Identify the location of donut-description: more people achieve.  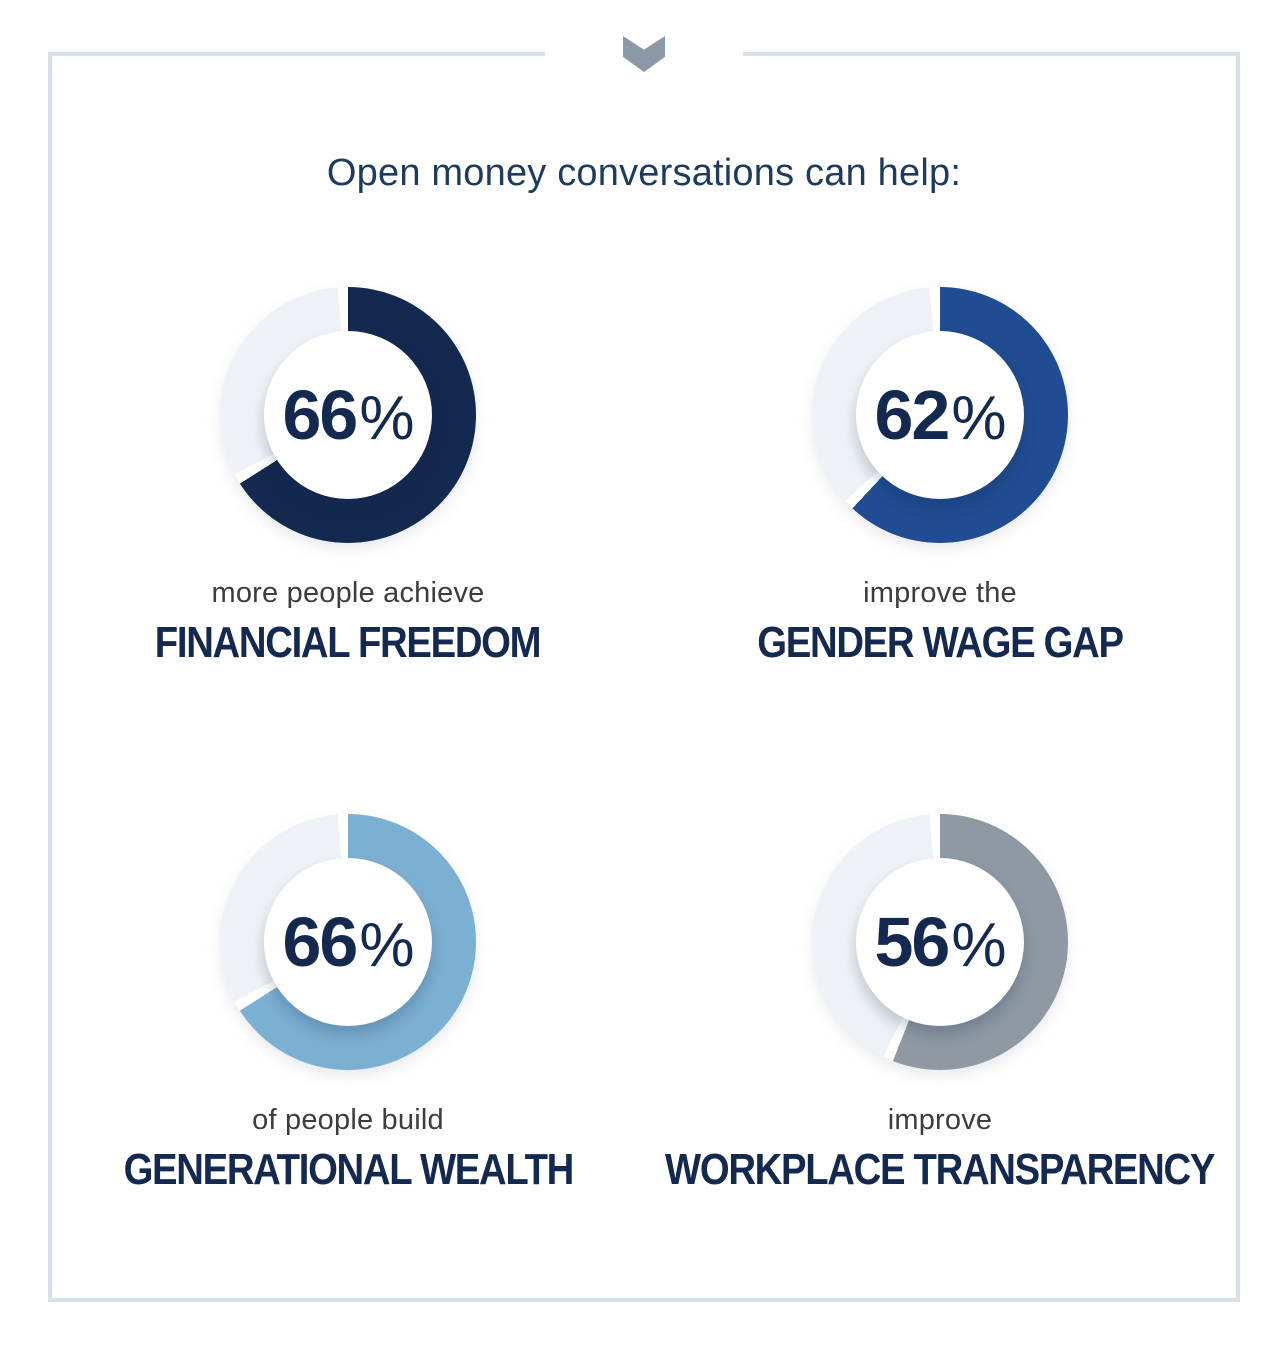
(348, 593).